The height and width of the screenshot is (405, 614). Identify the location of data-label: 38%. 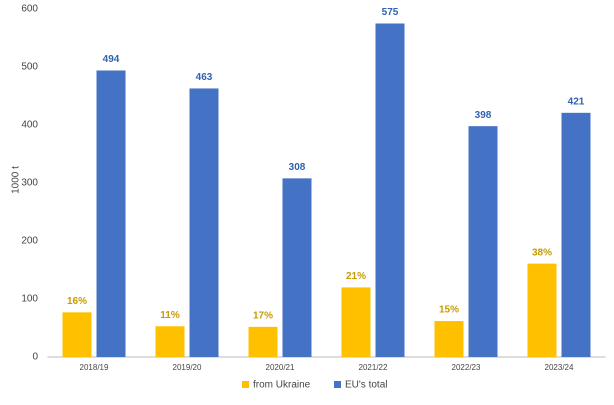
(542, 252).